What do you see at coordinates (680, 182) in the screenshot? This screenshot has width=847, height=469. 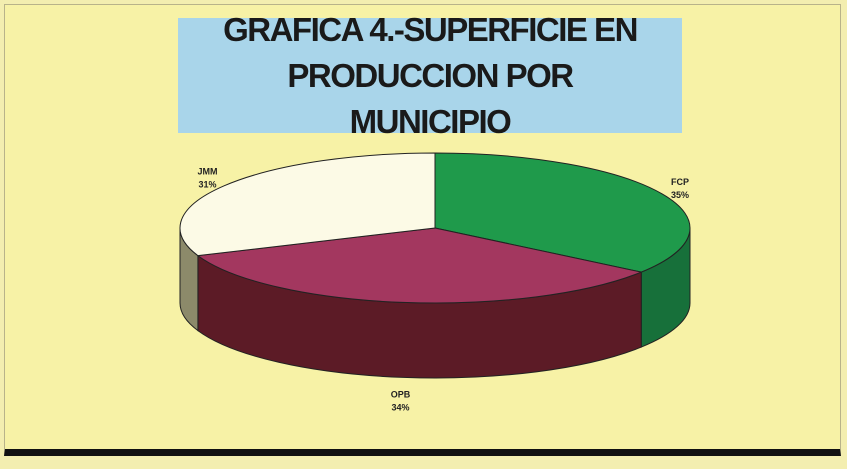 I see `slice-label: FCP` at bounding box center [680, 182].